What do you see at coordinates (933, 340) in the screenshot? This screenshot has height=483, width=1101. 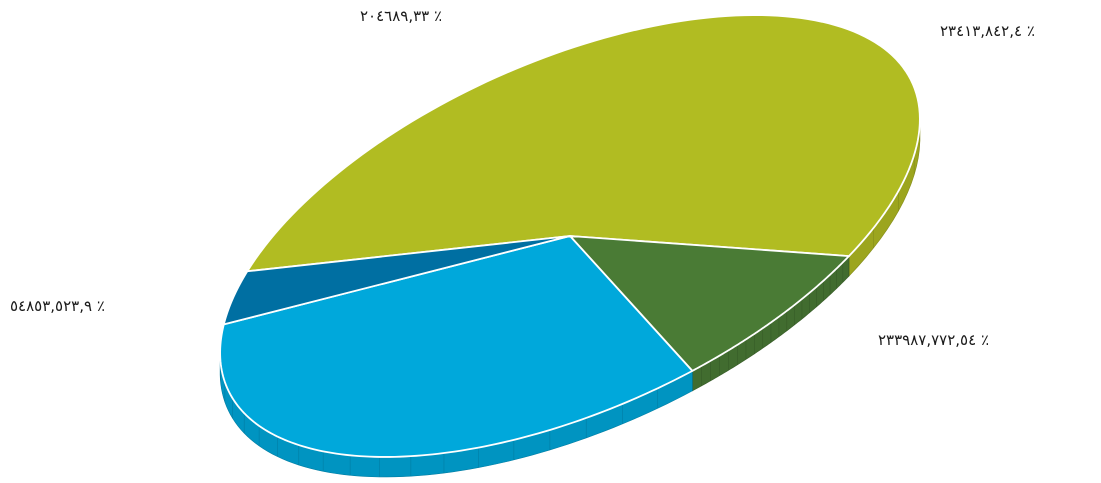 I see `slice-label-green: ٢٣٣٩٨٧,٧٧٢,٥٤ ٪` at bounding box center [933, 340].